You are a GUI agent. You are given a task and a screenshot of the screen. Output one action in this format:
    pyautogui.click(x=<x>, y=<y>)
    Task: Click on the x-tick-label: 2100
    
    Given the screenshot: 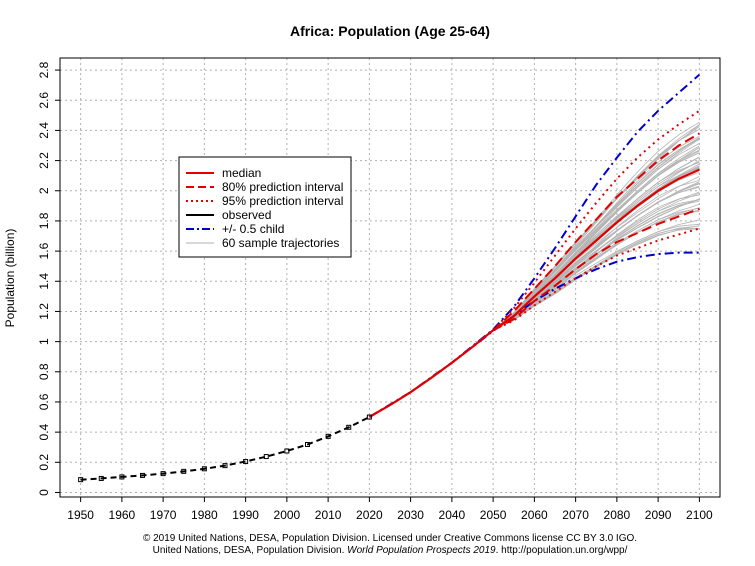 What is the action you would take?
    pyautogui.click(x=699, y=515)
    